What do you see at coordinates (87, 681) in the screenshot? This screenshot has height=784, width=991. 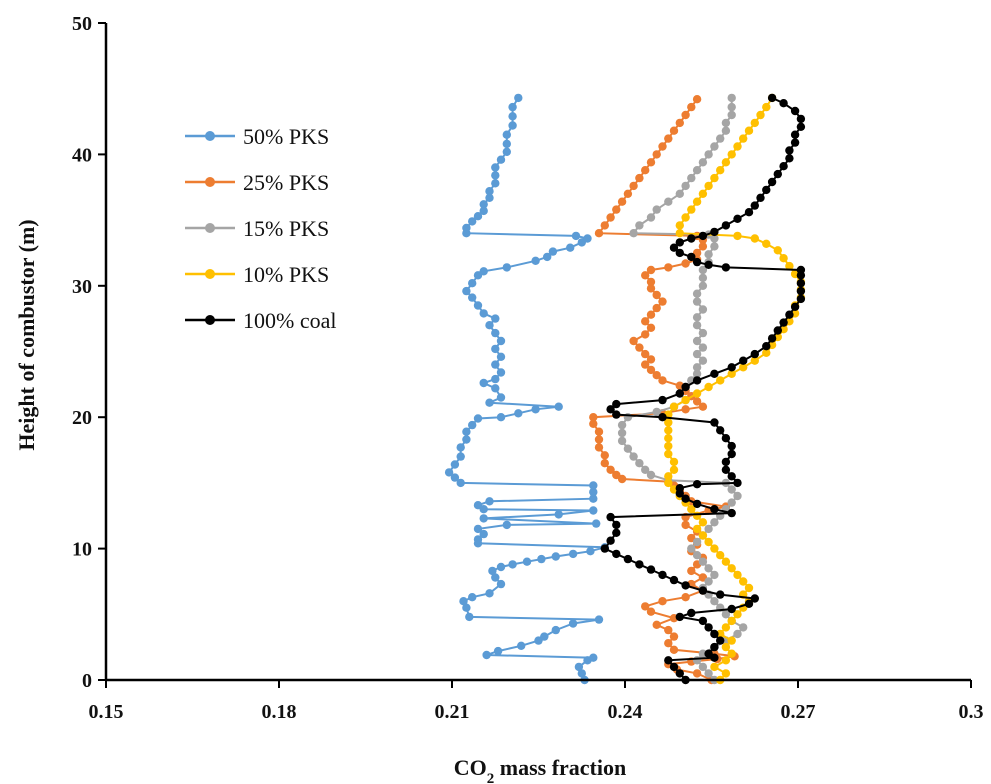 I see `y-tick-label: 0` at bounding box center [87, 681].